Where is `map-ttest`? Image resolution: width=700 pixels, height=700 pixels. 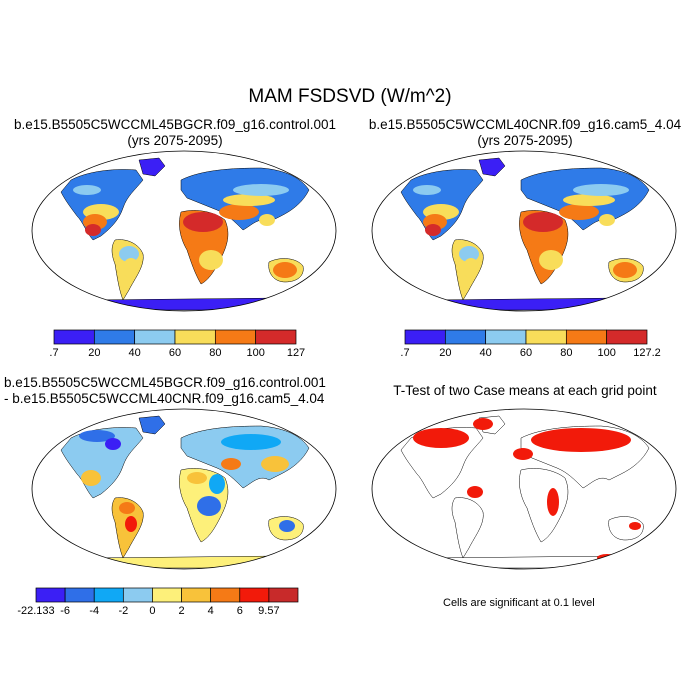 map-ttest is located at coordinates (524, 489).